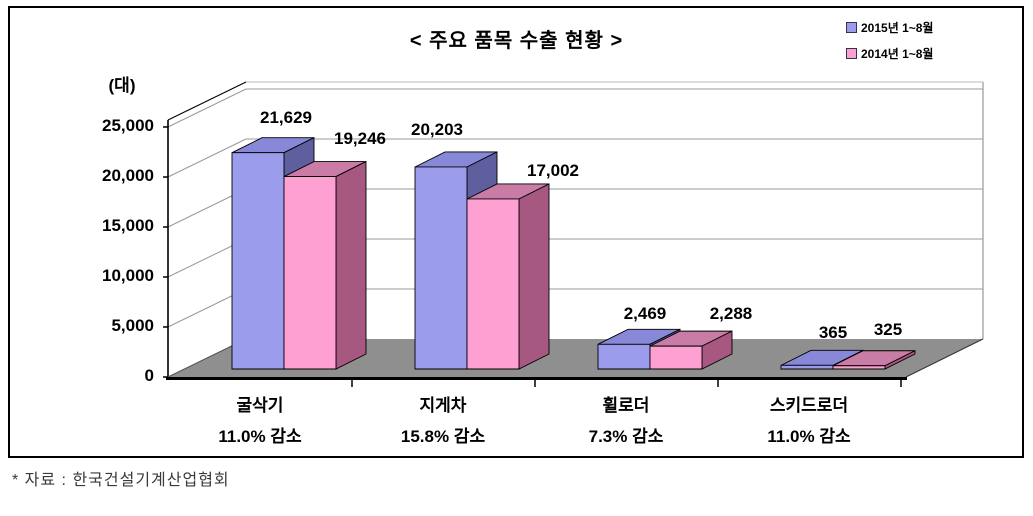  Describe the element at coordinates (897, 53) in the screenshot. I see `legend-label-2014: 2014년 1~8월` at that location.